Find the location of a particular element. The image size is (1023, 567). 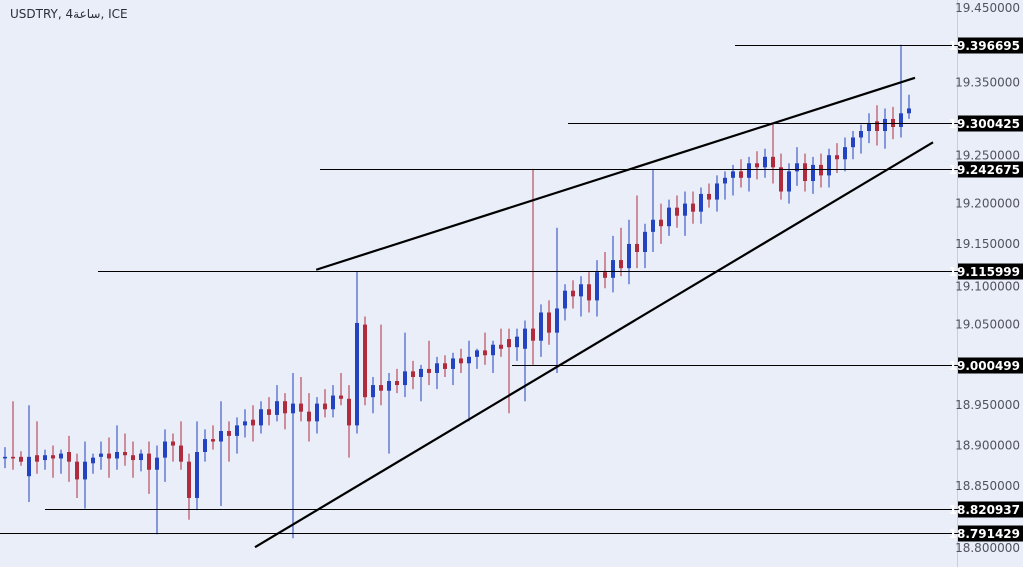

y-tick-label: 19.350000 is located at coordinates (987, 83).